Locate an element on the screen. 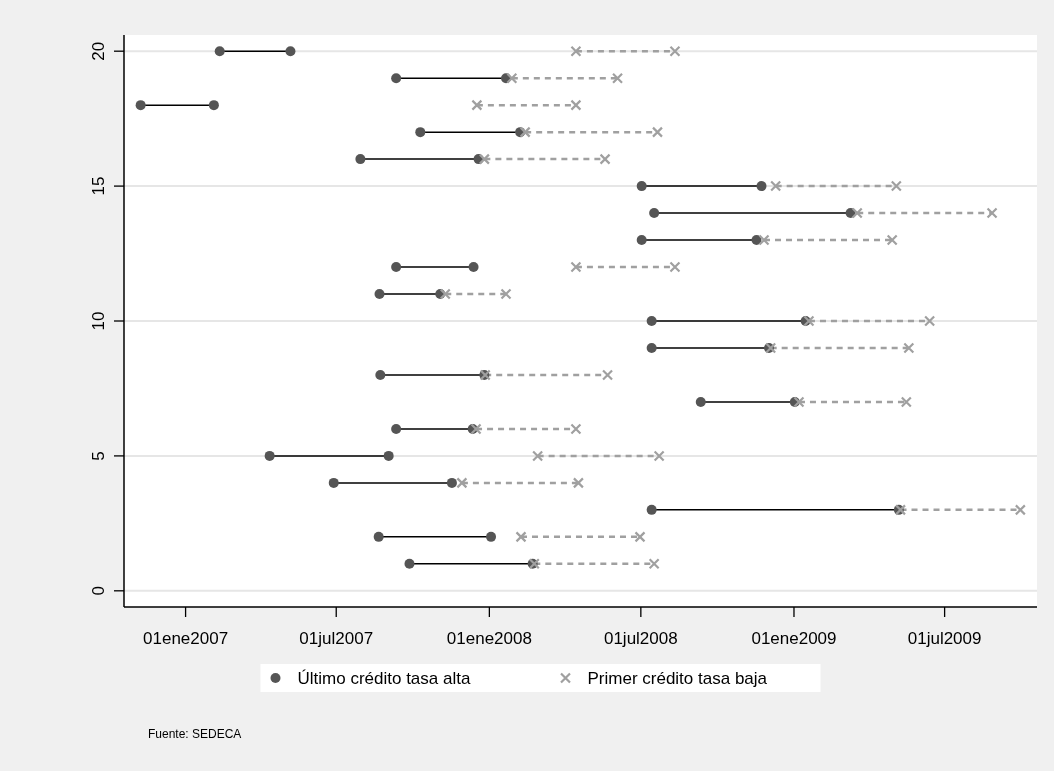 This screenshot has width=1054, height=771. y-tick-label: 5 is located at coordinates (98, 456).